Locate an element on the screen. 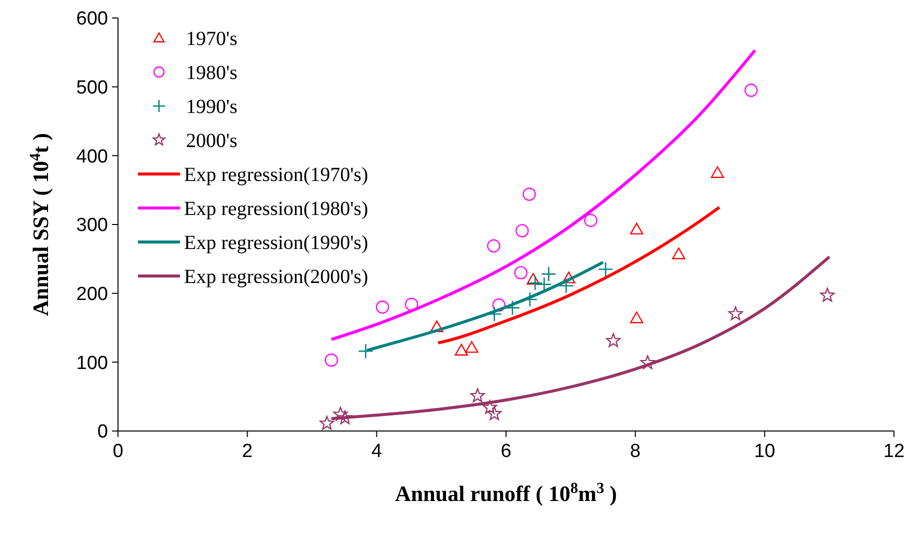  legend-label: 2000's is located at coordinates (212, 141).